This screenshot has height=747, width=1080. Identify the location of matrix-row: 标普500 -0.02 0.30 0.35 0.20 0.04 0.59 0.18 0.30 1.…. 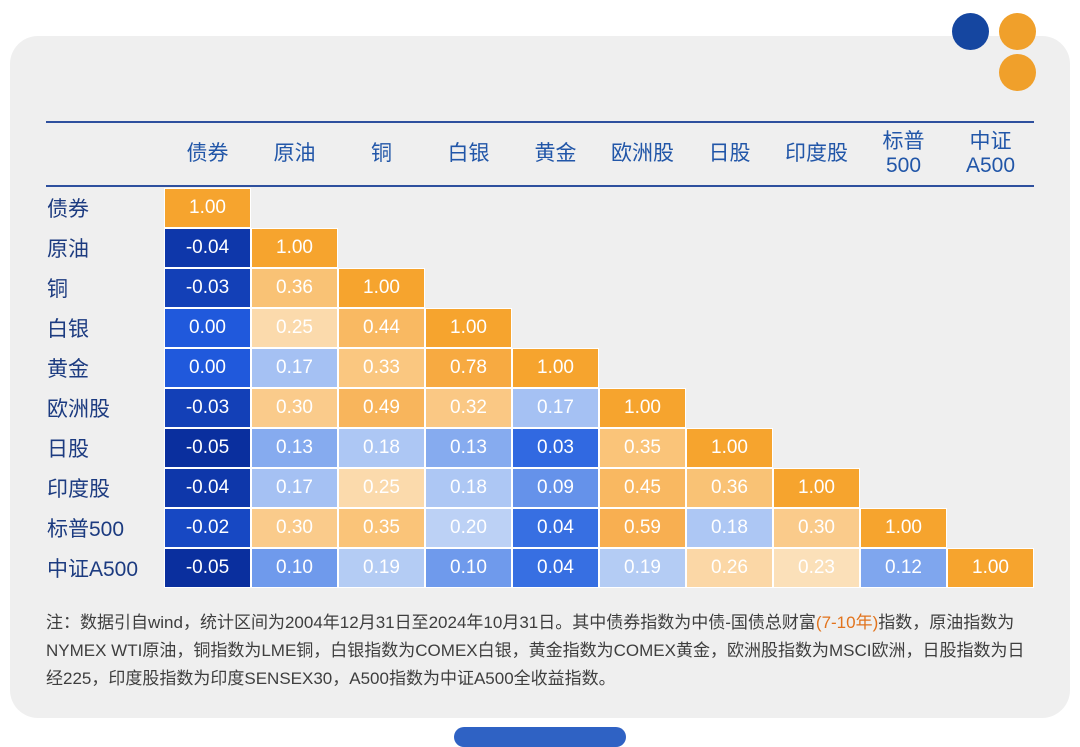
(540, 528).